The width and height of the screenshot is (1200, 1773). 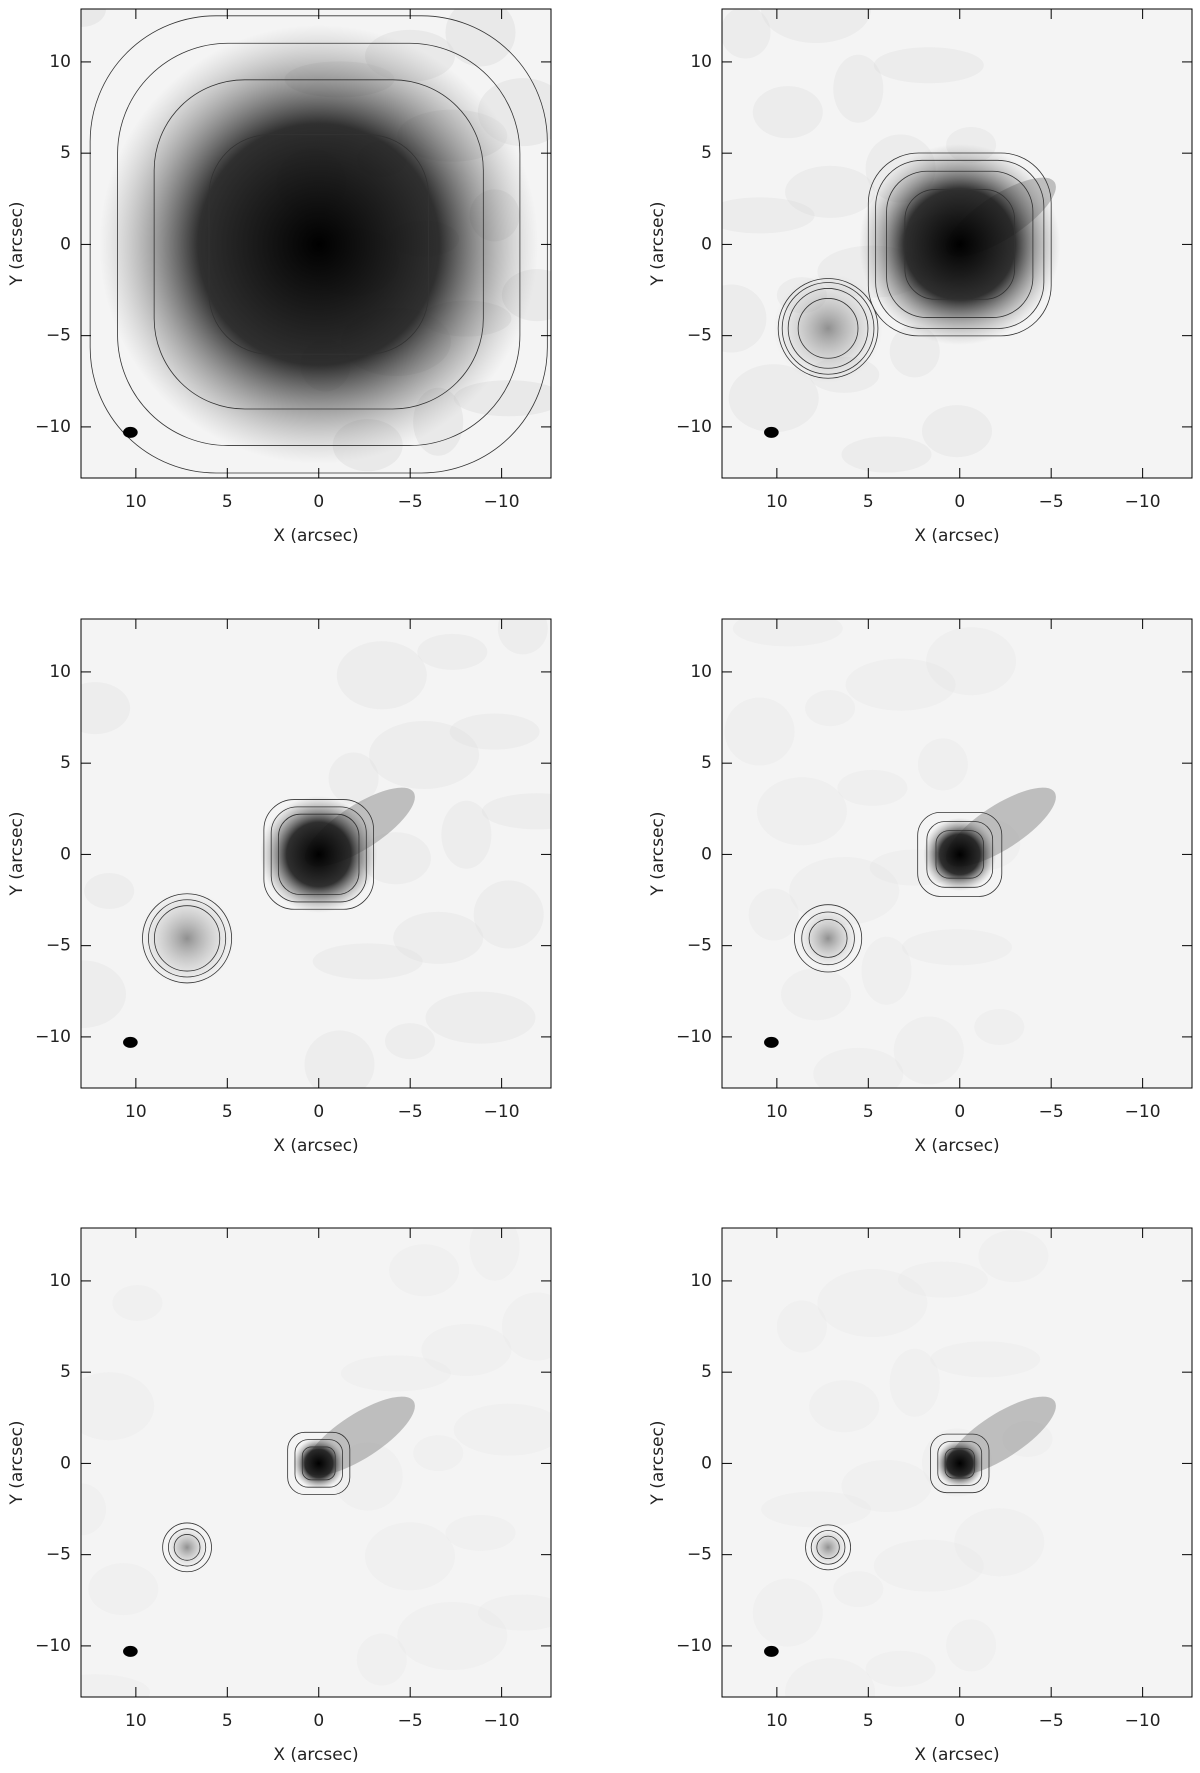 What do you see at coordinates (60, 672) in the screenshot?
I see `y-tick-label: 10` at bounding box center [60, 672].